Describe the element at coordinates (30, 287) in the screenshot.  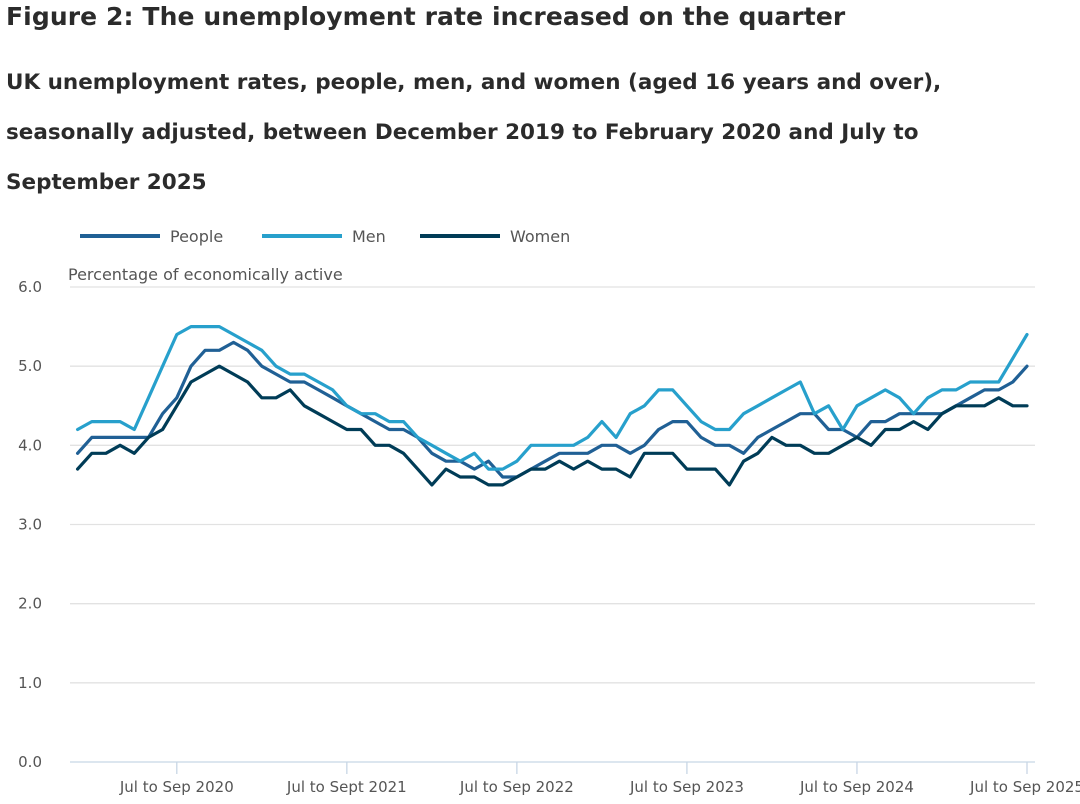
I see `y-tick-label: 6.0` at that location.